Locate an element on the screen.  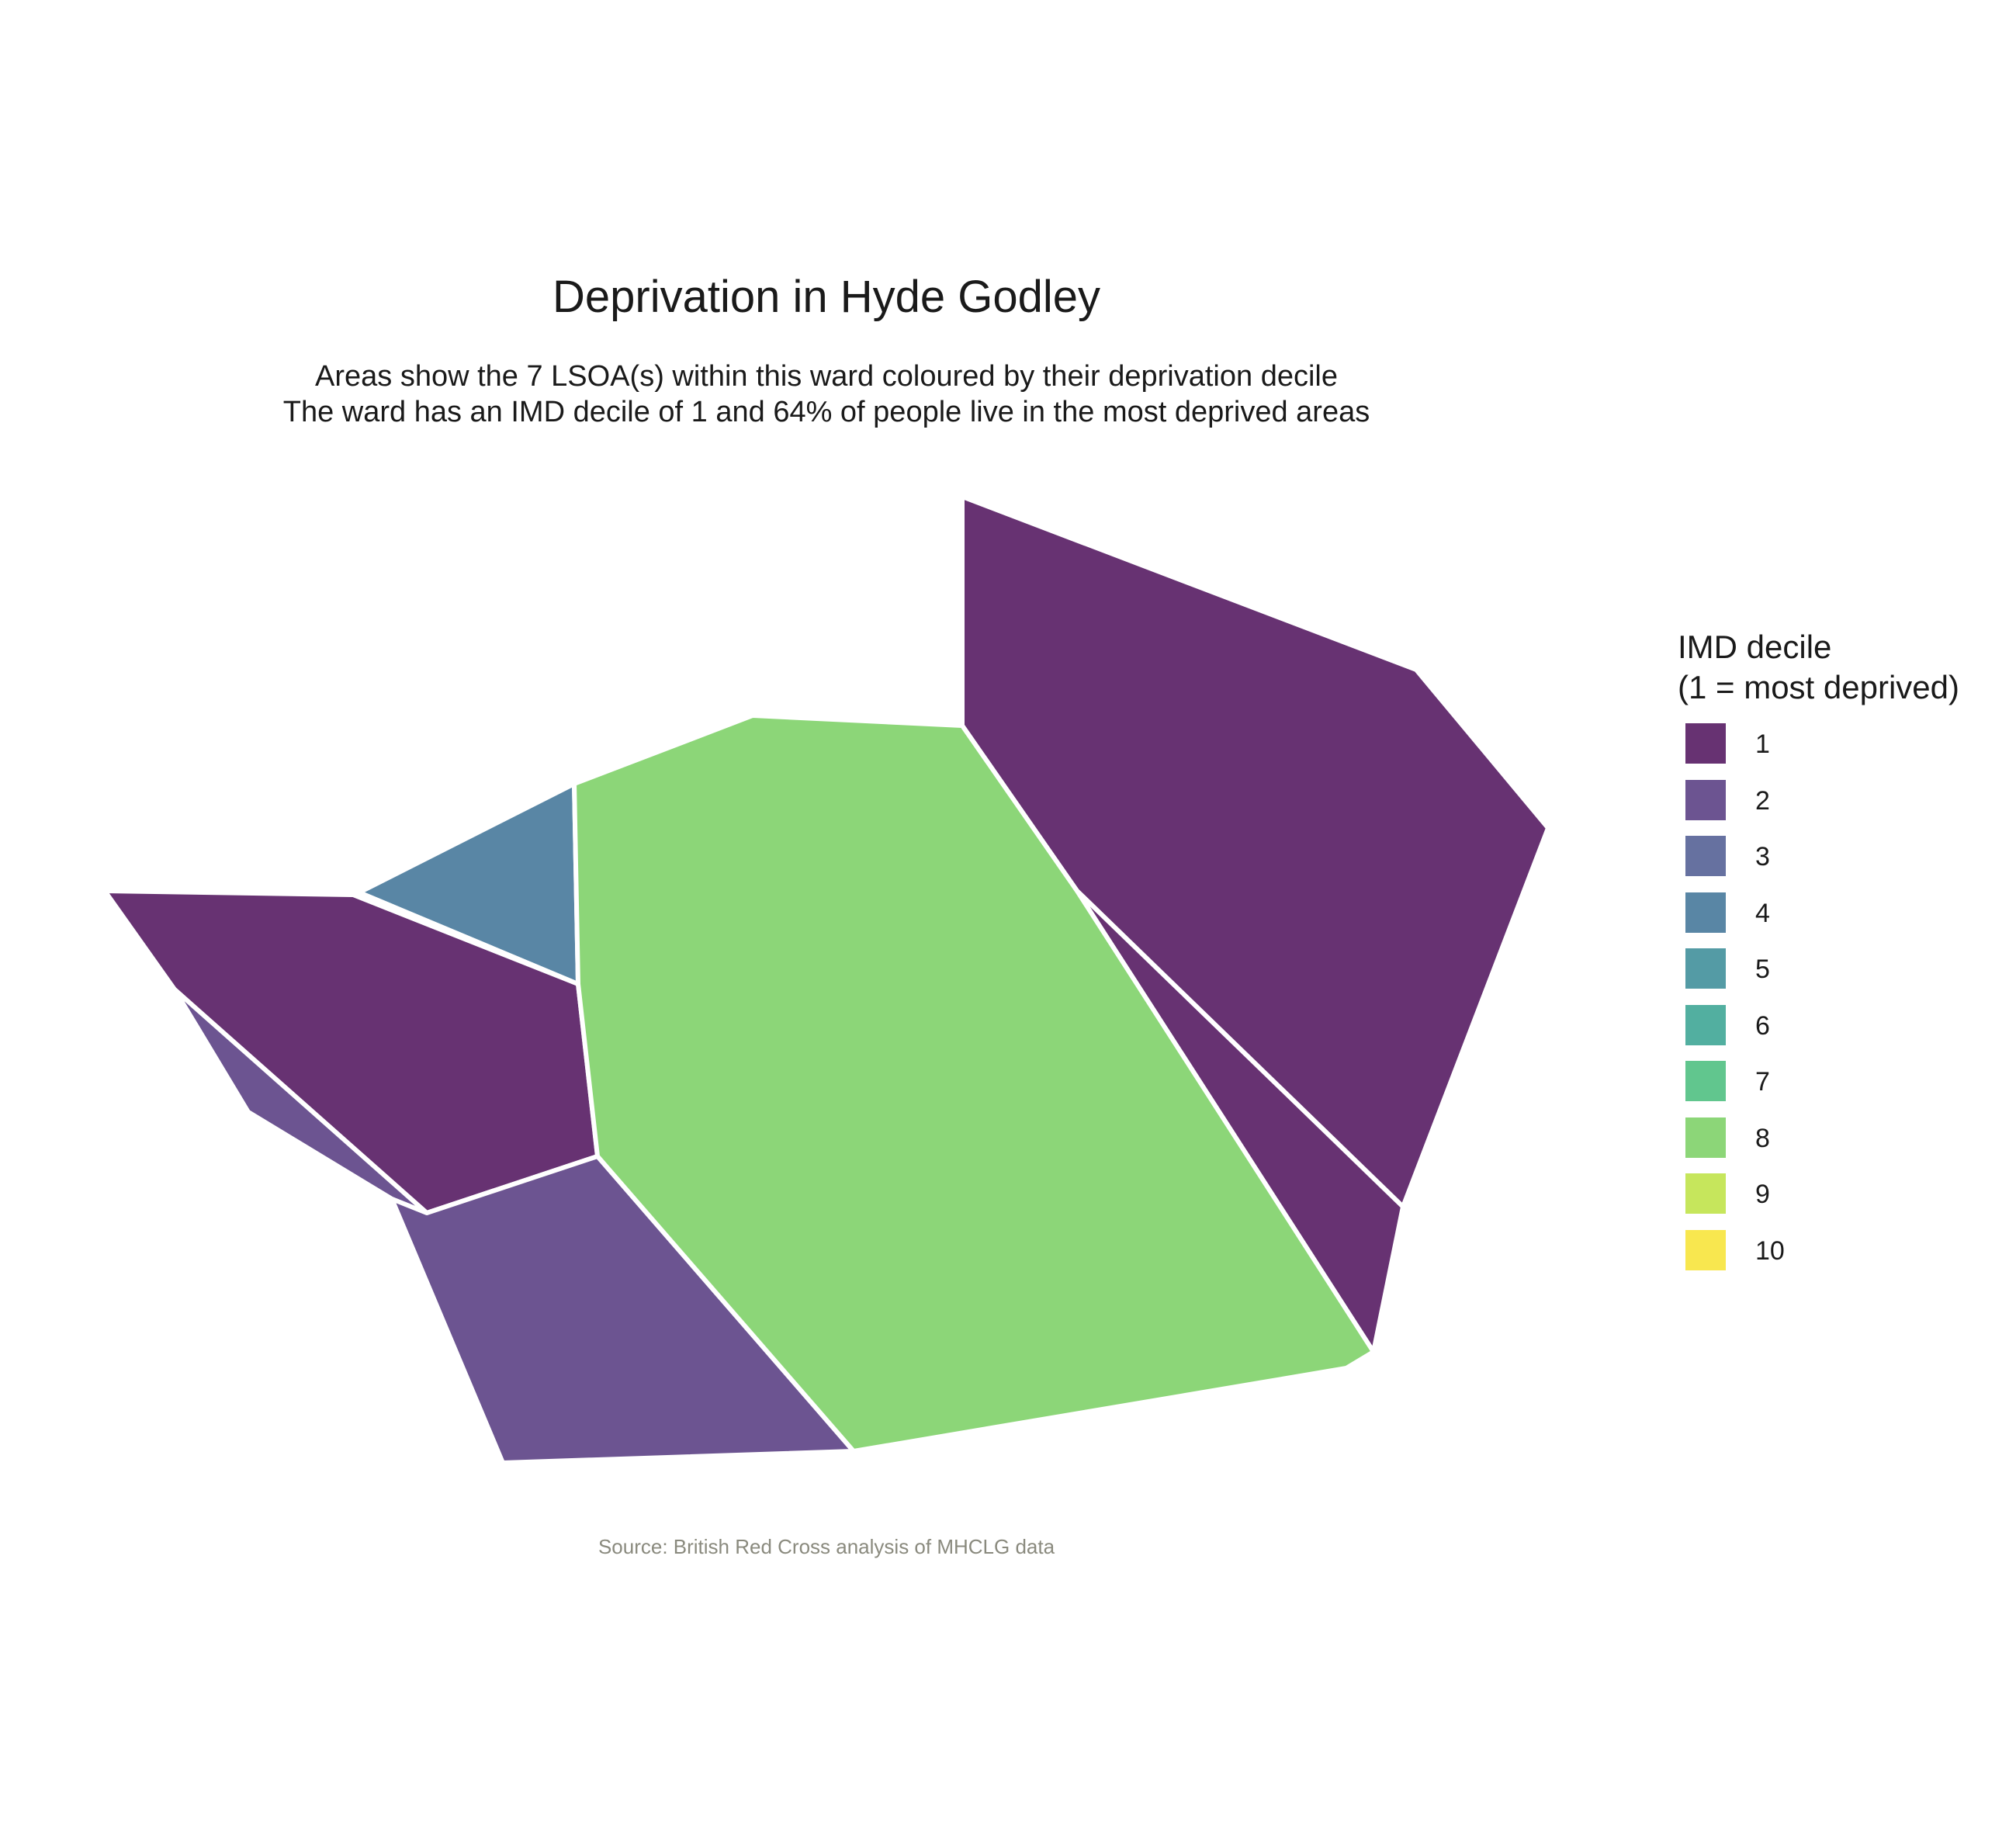
legend-item: 9 is located at coordinates (1819, 1201).